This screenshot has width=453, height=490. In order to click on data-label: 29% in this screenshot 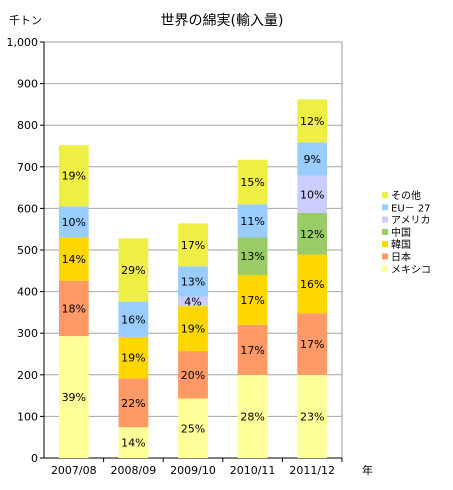, I will do `click(133, 270)`.